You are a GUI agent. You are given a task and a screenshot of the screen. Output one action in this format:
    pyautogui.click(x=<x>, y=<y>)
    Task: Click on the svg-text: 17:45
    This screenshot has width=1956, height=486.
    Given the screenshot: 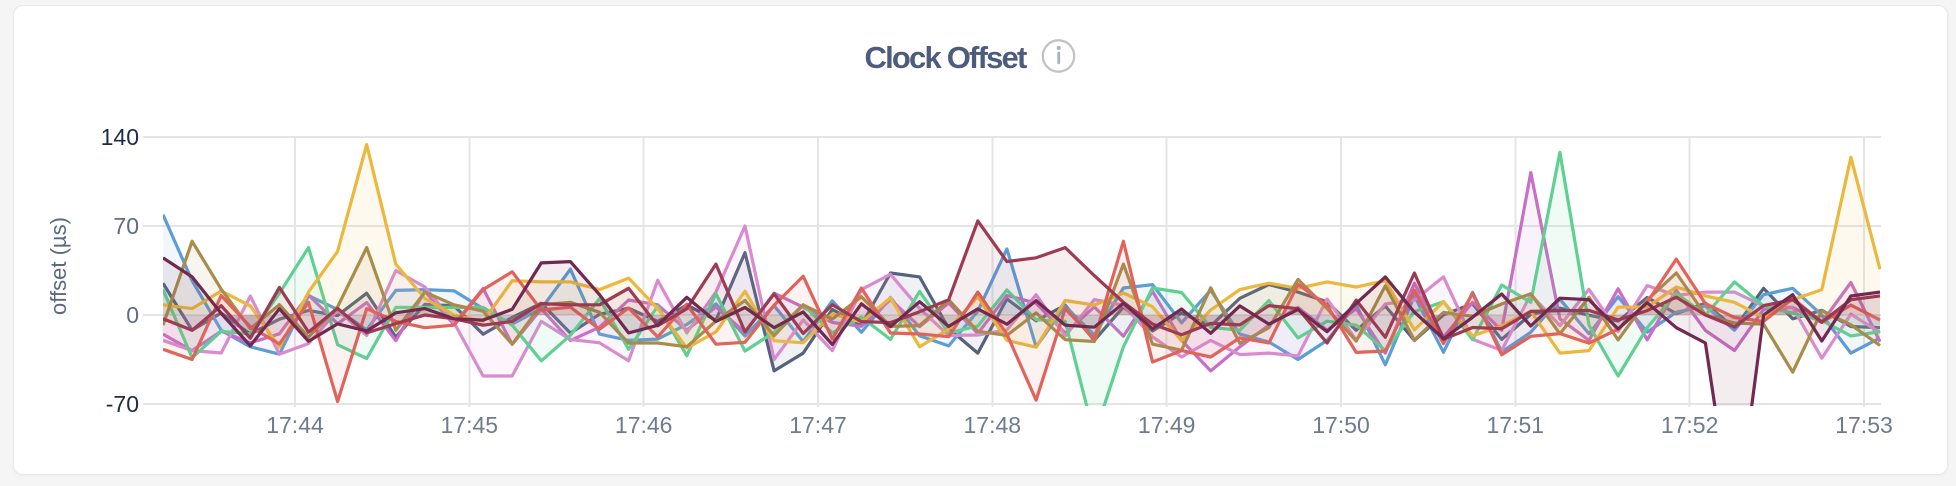 What is the action you would take?
    pyautogui.click(x=470, y=425)
    